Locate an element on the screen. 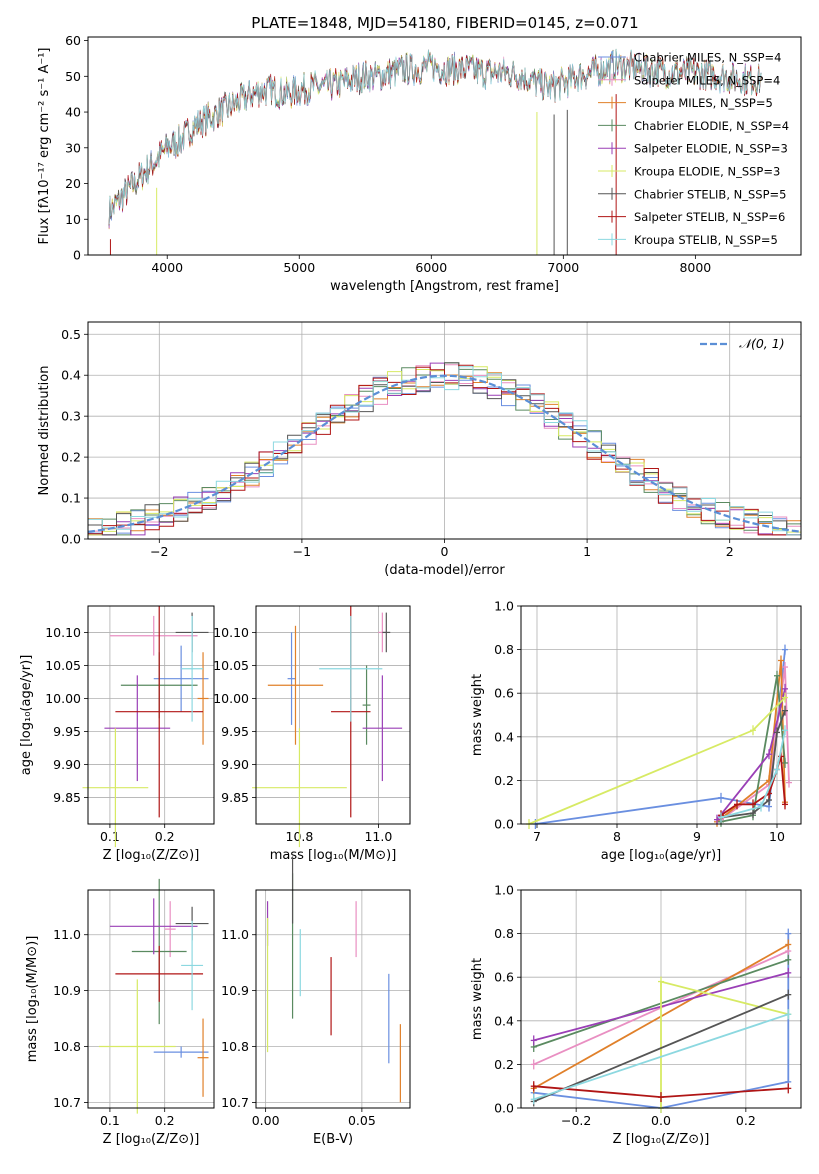  y-axis-label: Flux [fλ10⁻¹⁷ erg cm⁻² s⁻¹ A⁻¹] is located at coordinates (44, 146).